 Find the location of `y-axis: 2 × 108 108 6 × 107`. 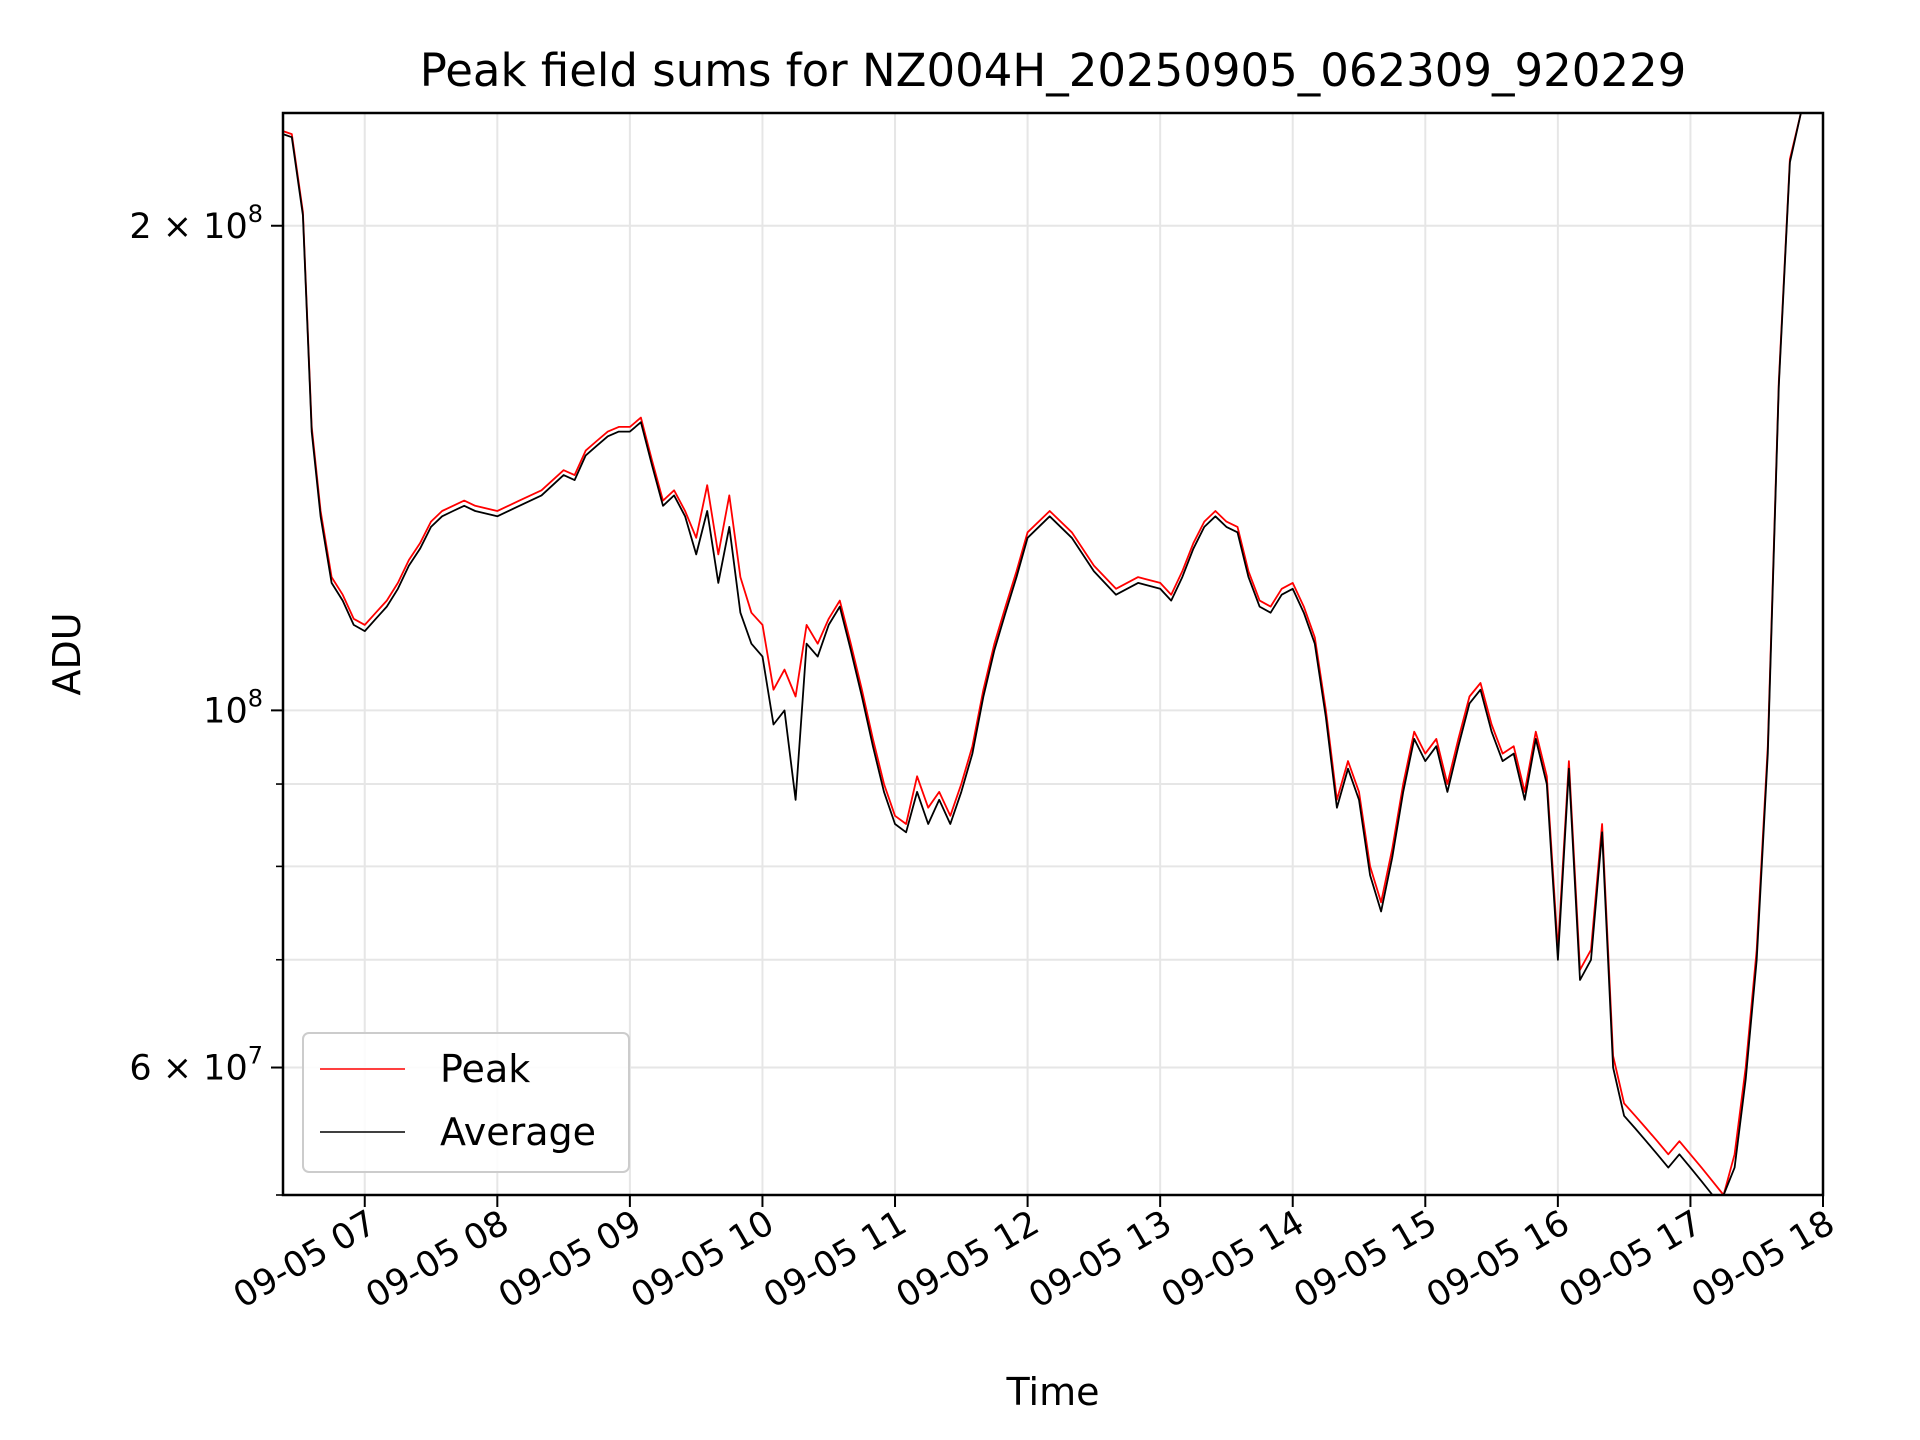

y-axis: 2 × 108 108 6 × 107 is located at coordinates (206, 698).